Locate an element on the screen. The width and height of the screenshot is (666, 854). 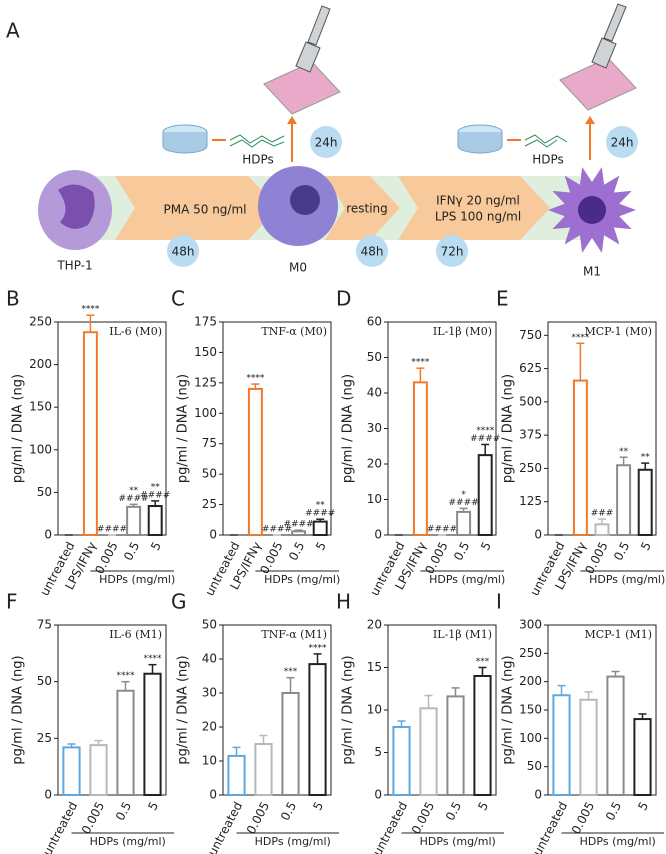
dish is located at coordinates (480, 143).